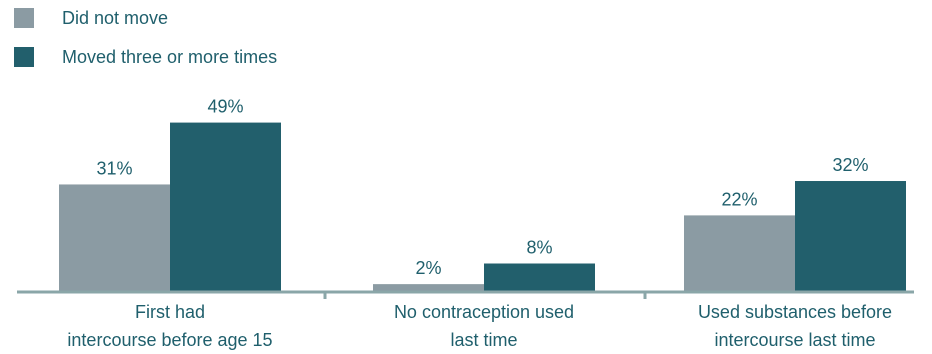 The width and height of the screenshot is (932, 354). Describe the element at coordinates (483, 340) in the screenshot. I see `category-label-cat1-line1: last time` at that location.